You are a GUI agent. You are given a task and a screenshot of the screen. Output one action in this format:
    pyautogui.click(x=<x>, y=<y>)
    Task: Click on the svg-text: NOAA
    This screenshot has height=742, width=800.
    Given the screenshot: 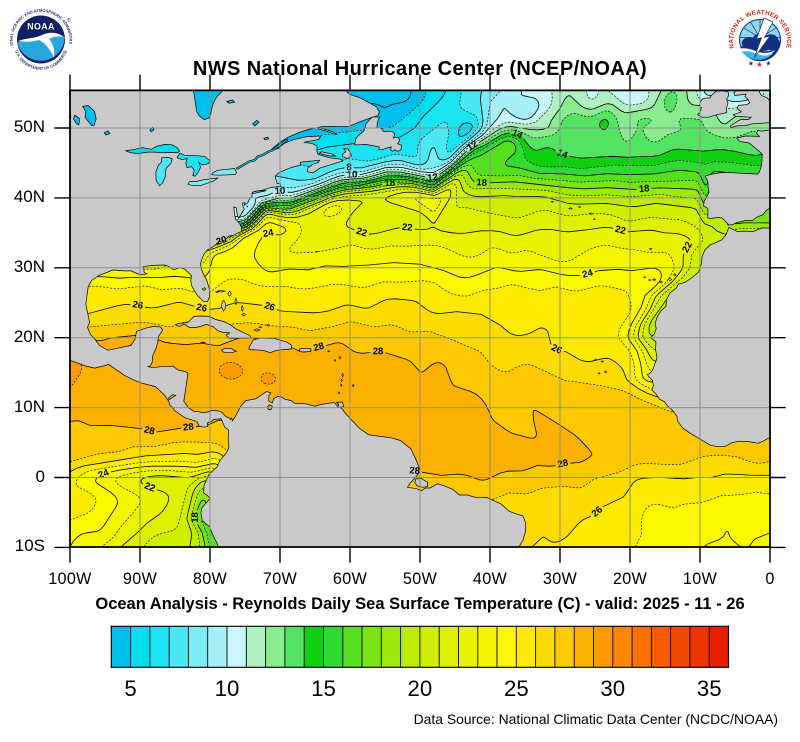 What is the action you would take?
    pyautogui.click(x=41, y=27)
    